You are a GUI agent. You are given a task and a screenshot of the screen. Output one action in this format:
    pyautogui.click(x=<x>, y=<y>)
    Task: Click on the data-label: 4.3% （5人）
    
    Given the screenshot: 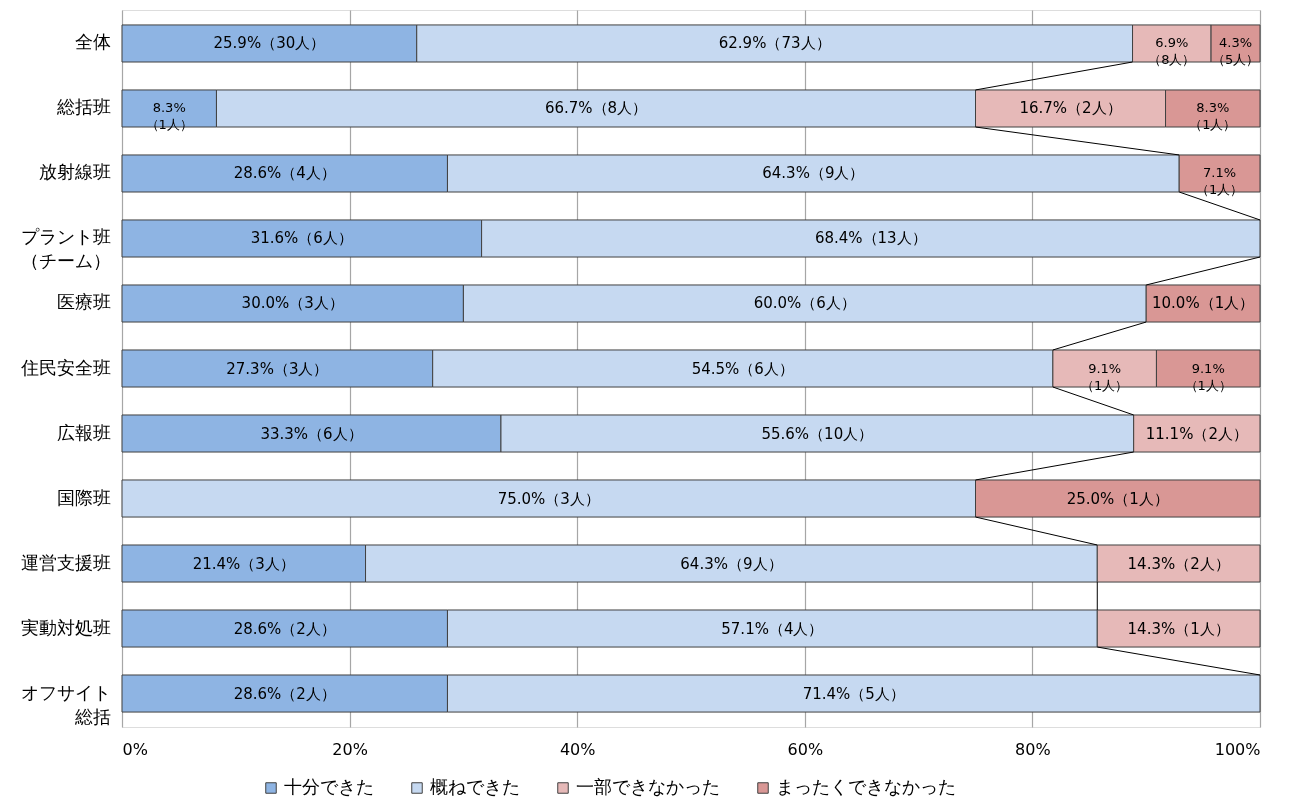 What is the action you would take?
    pyautogui.click(x=1235, y=51)
    